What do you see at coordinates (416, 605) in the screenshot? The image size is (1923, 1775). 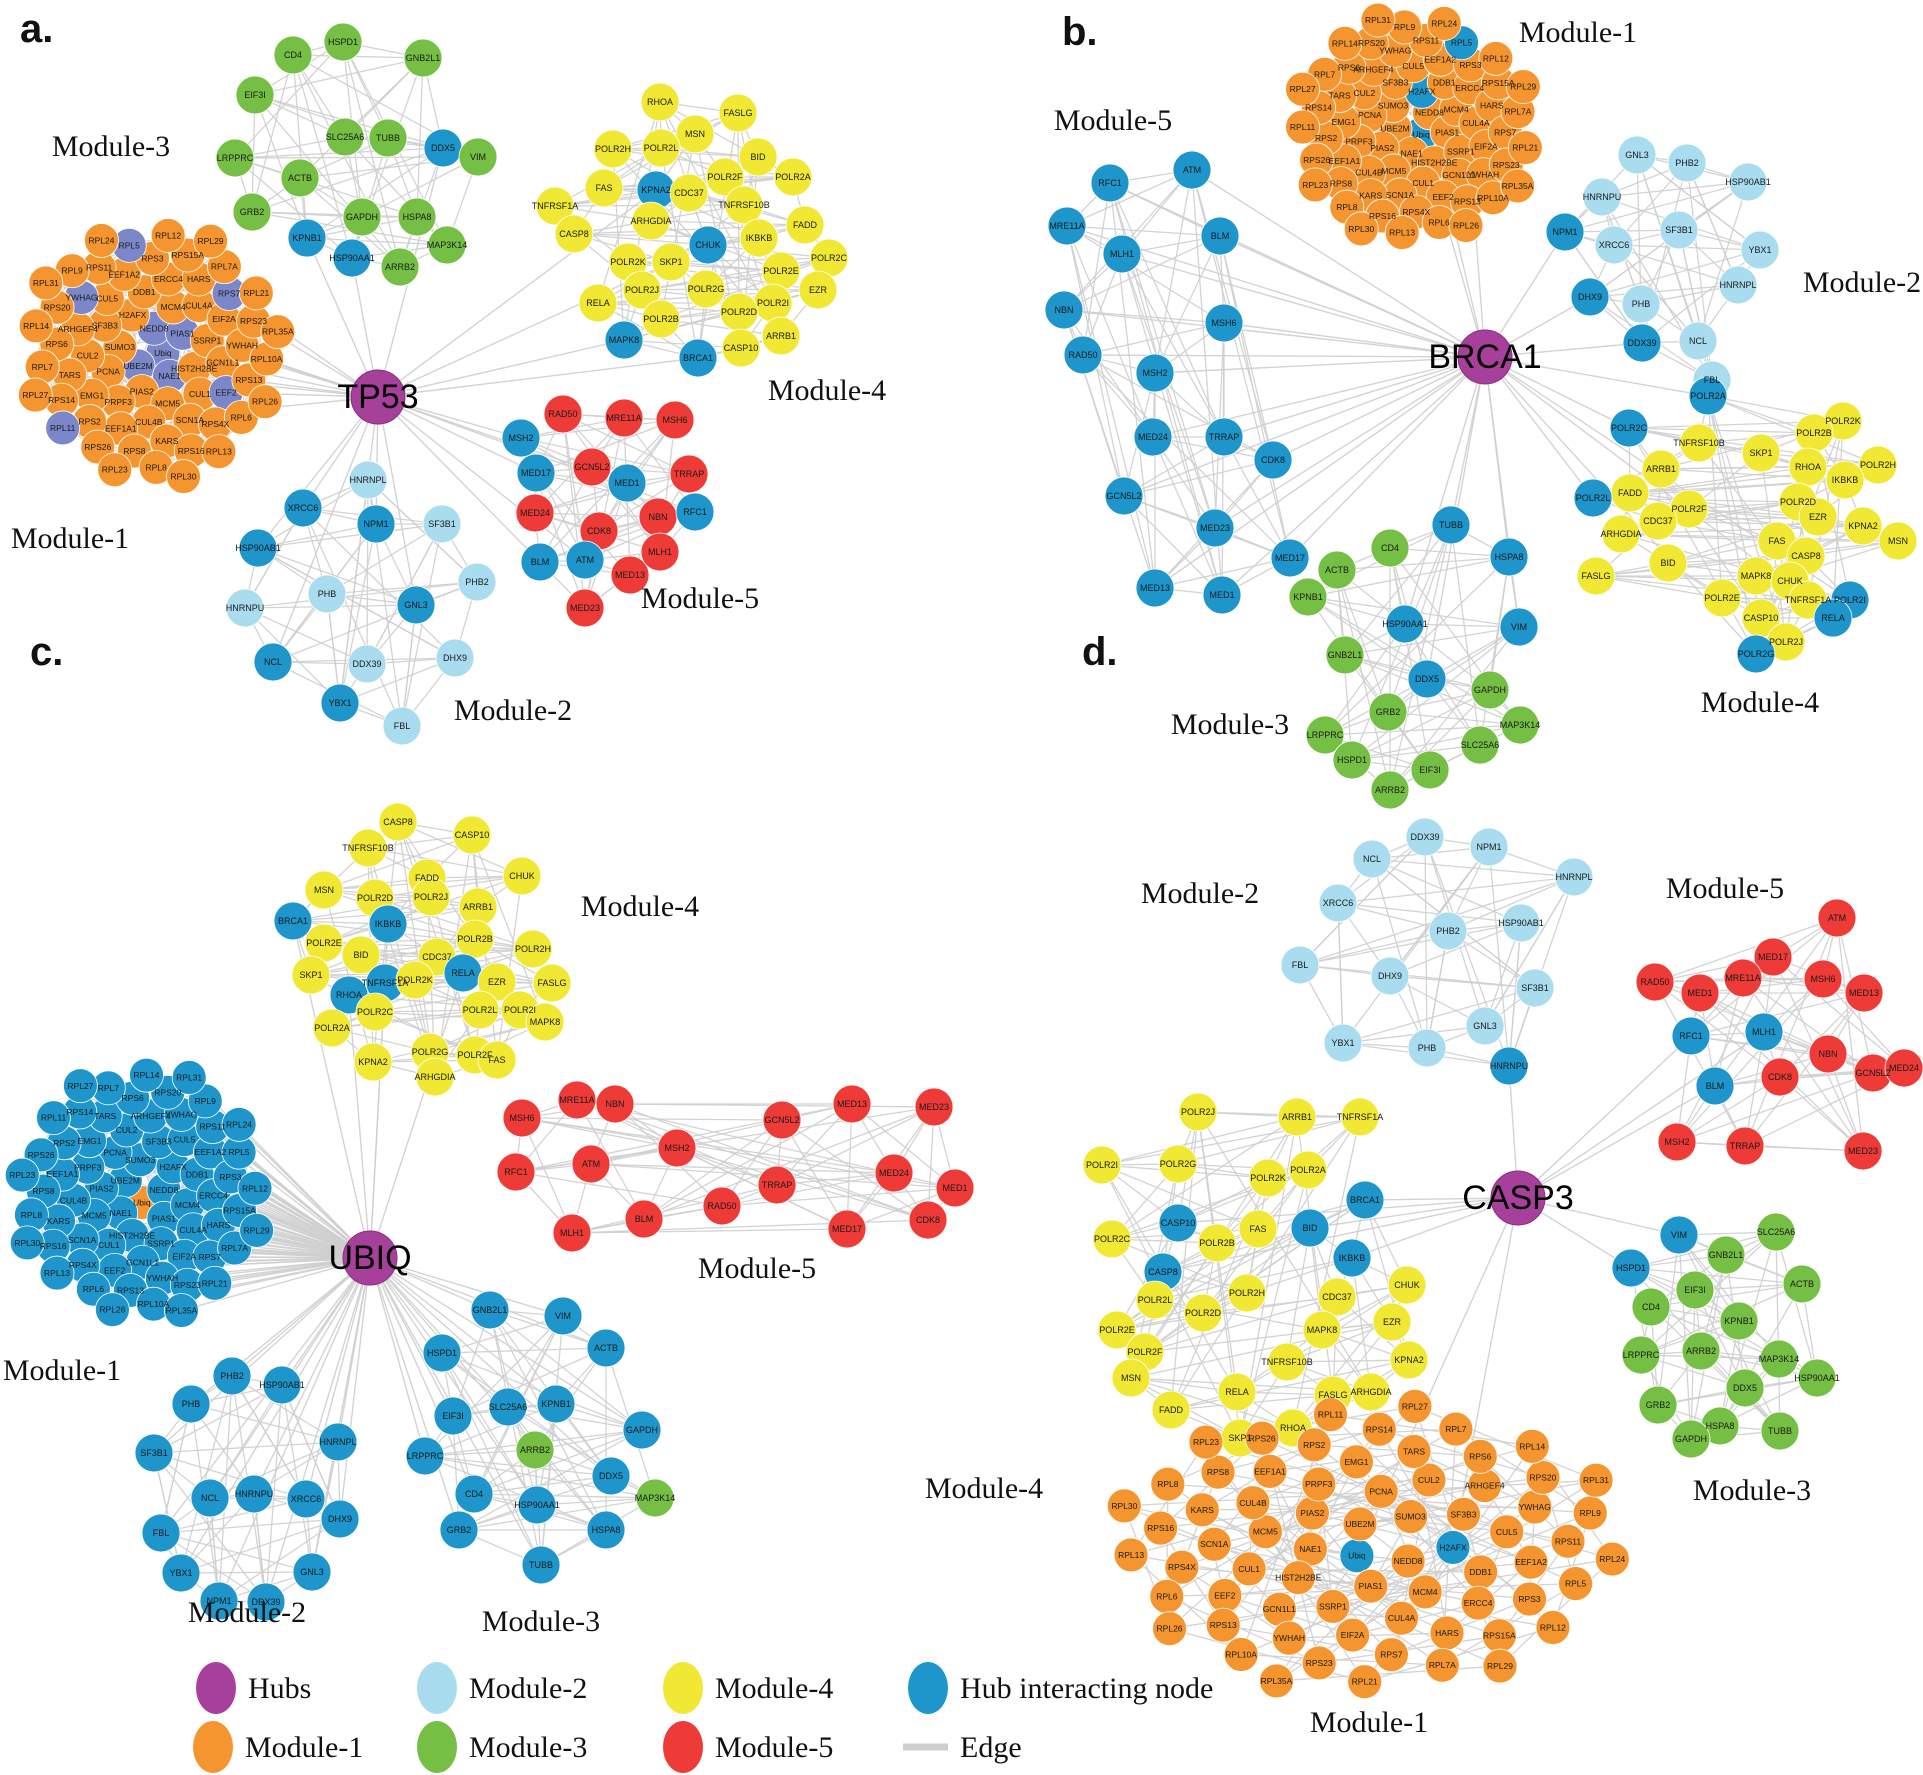 I see `node-label-GNL3: GNL3` at bounding box center [416, 605].